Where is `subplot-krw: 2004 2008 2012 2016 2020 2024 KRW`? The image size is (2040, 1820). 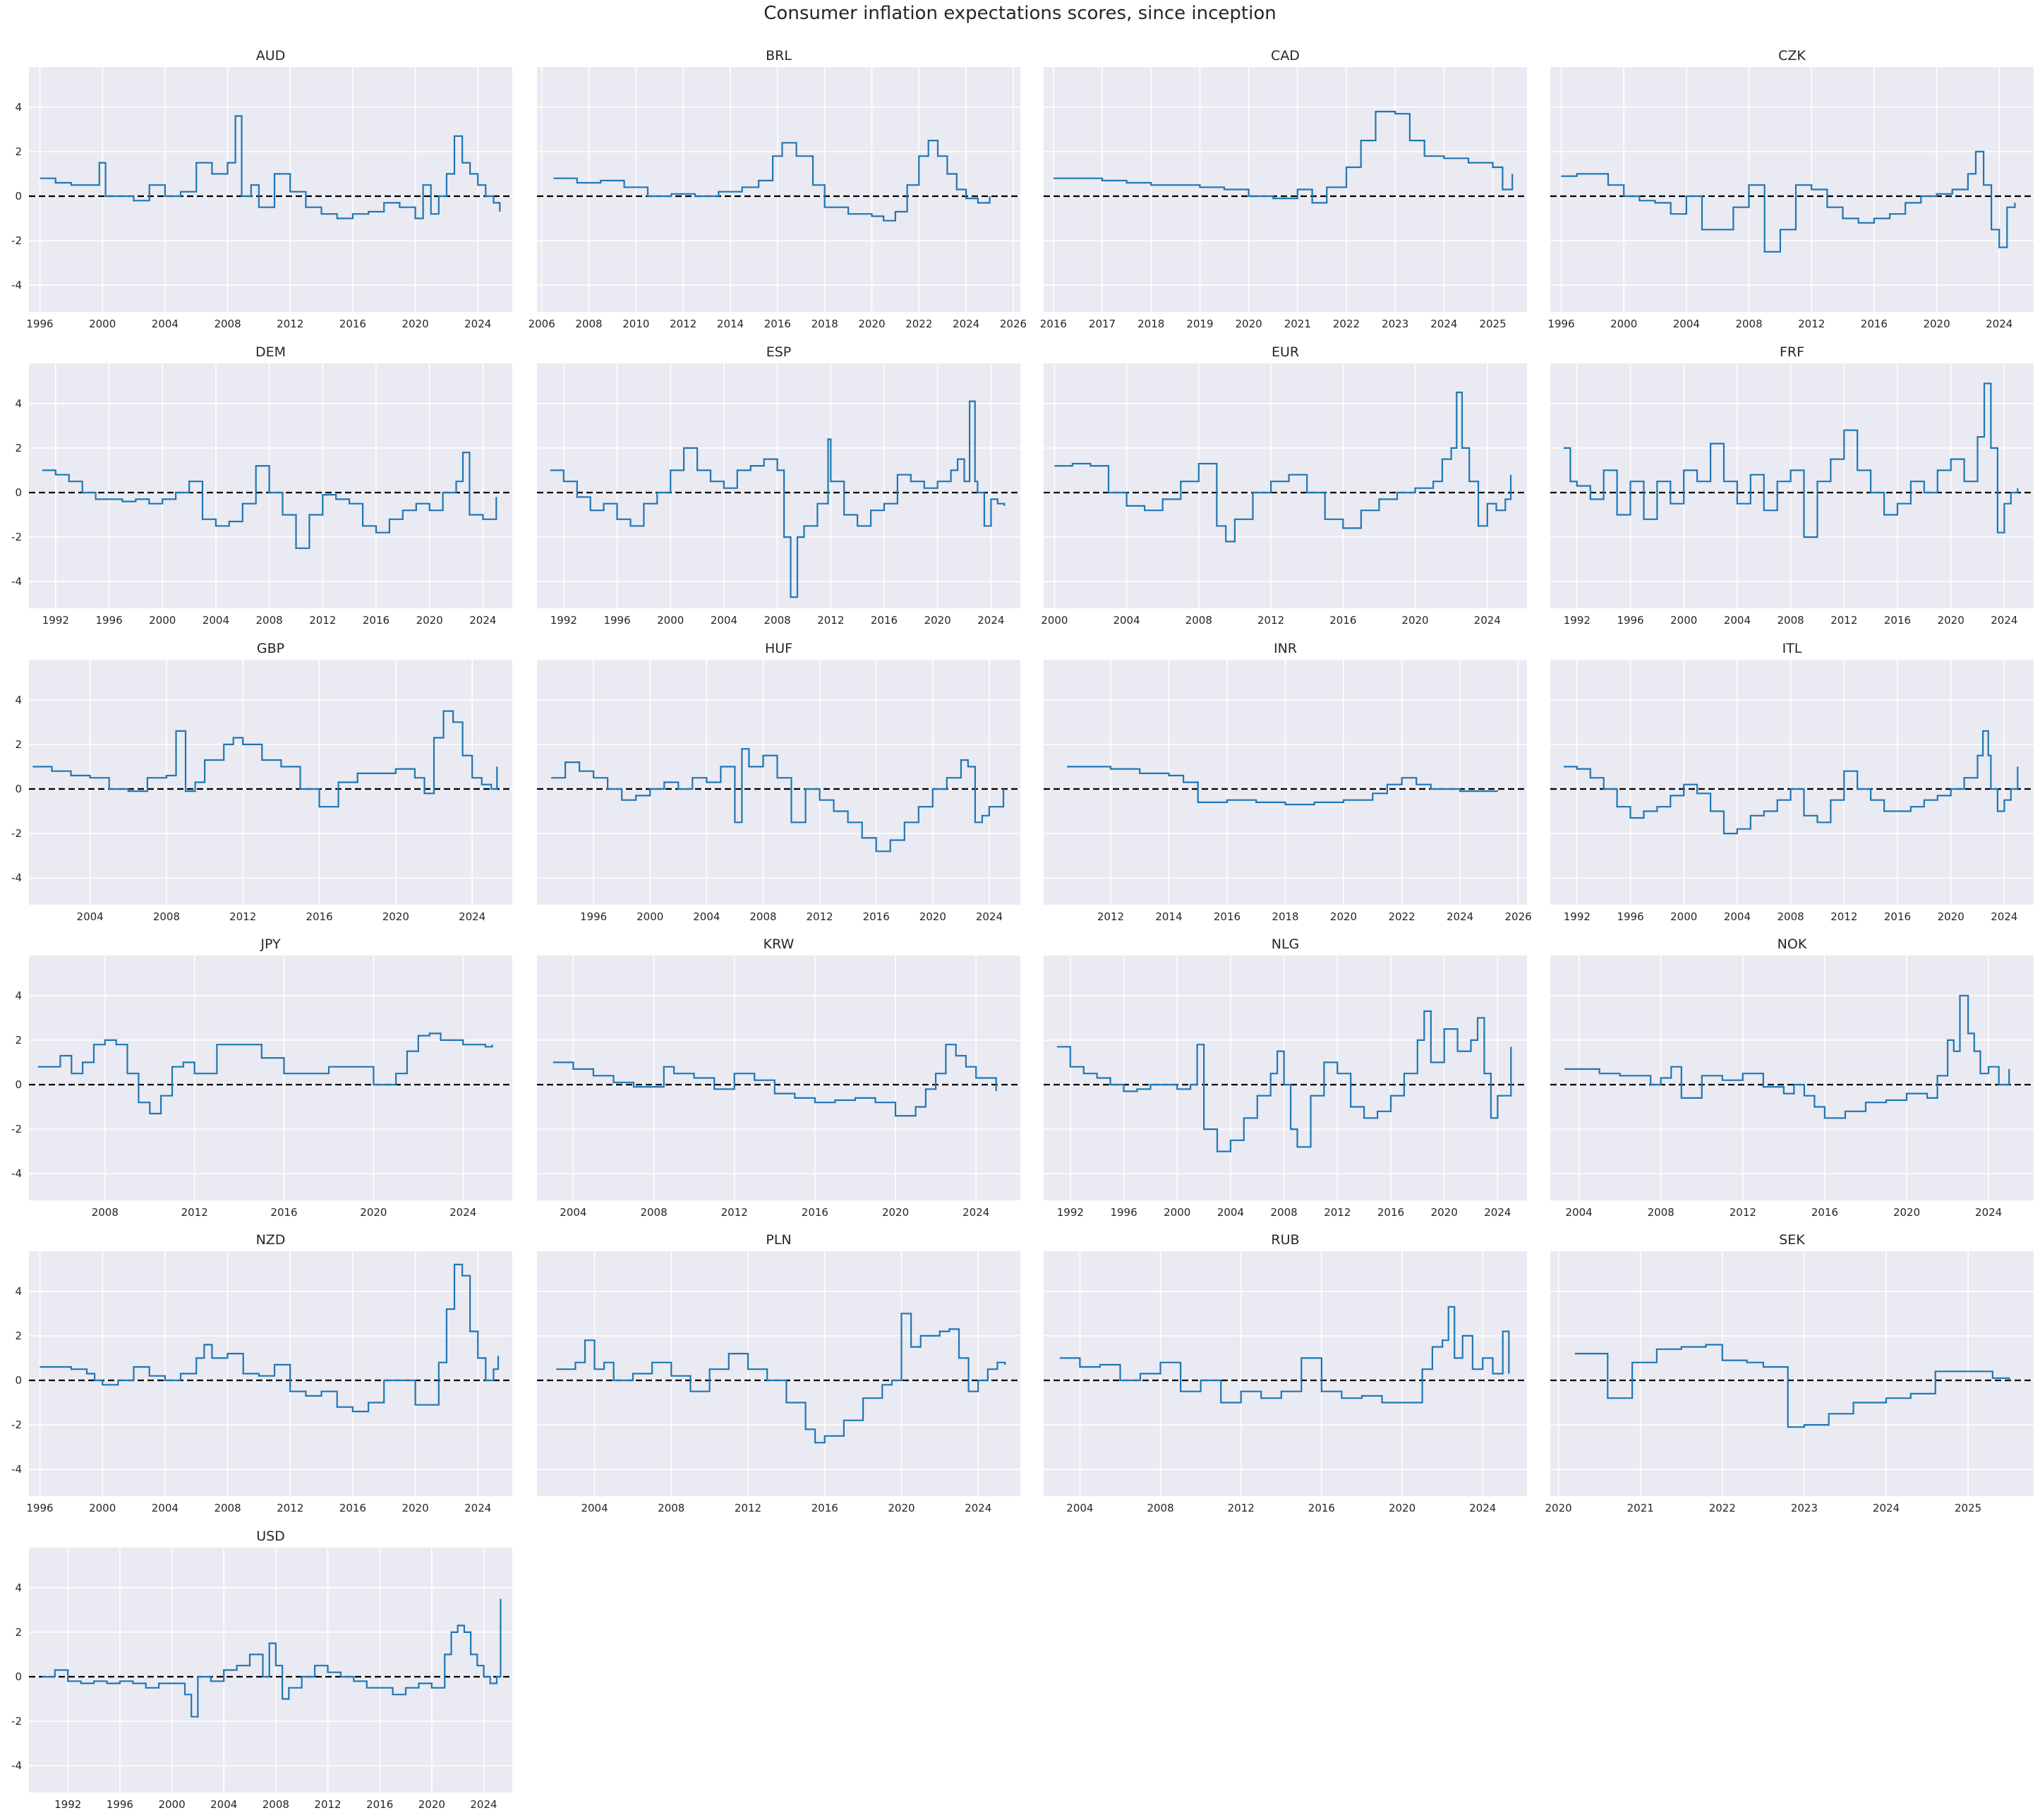
subplot-krw: 2004 2008 2012 2016 2020 2024 KRW is located at coordinates (778, 1077).